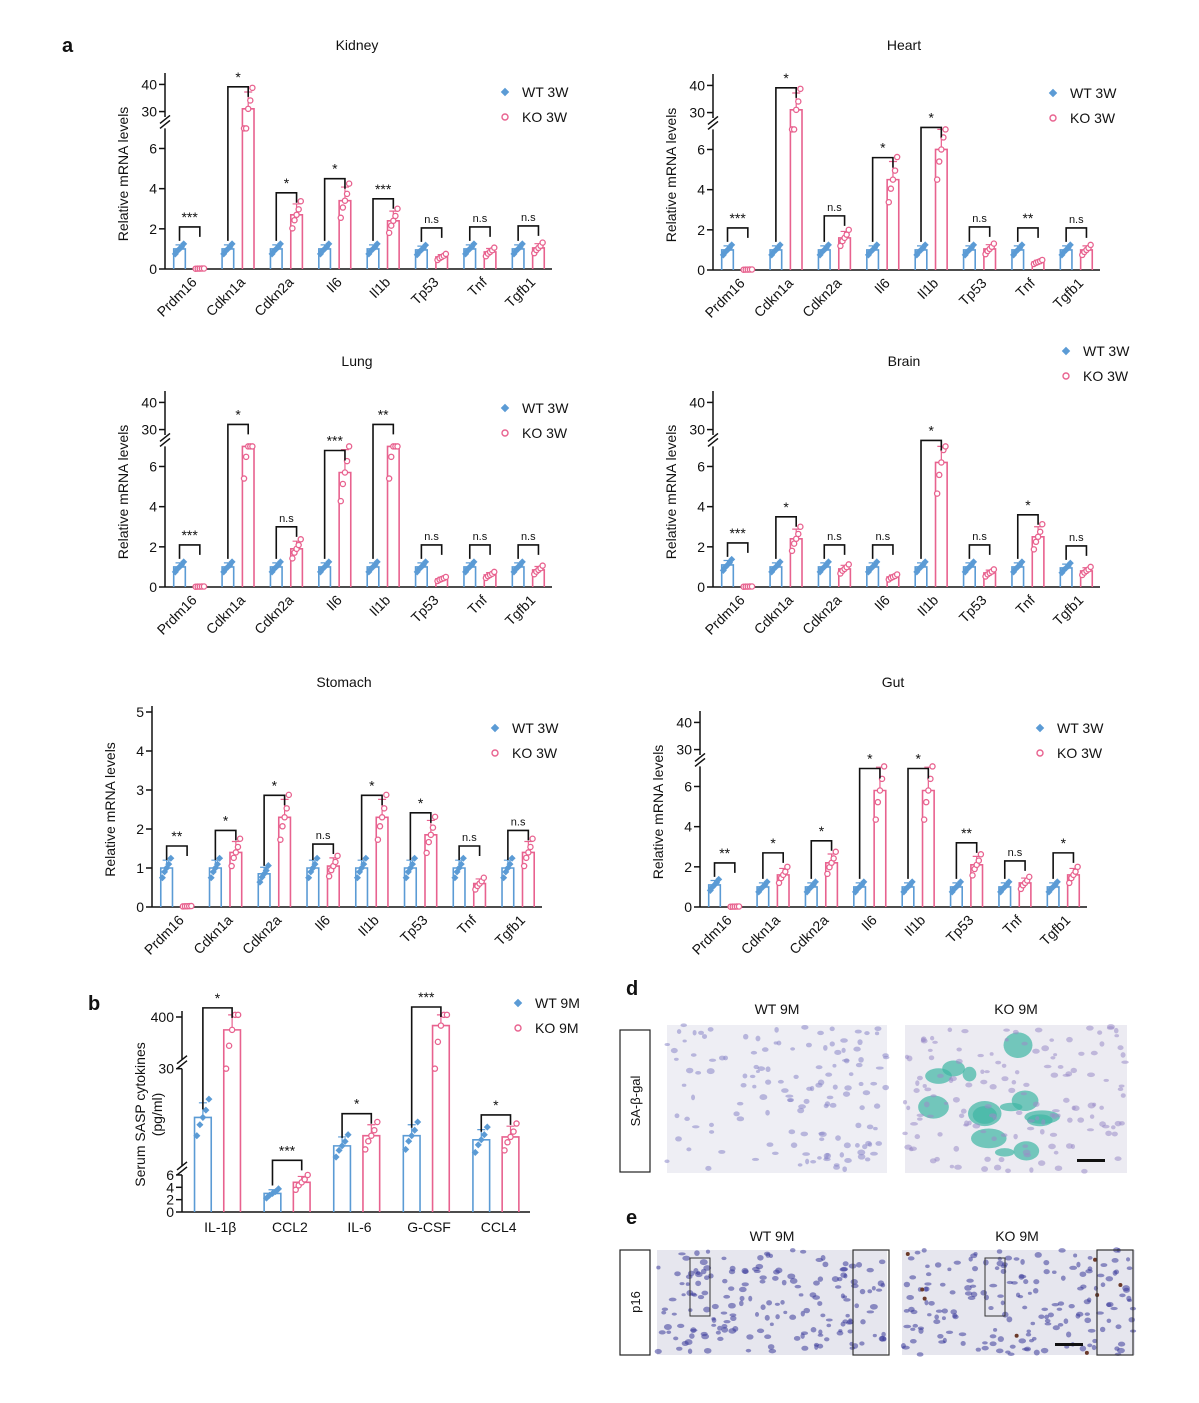 This screenshot has height=1403, width=1199. Describe the element at coordinates (1066, 376) in the screenshot. I see `legend-marker-ko` at that location.